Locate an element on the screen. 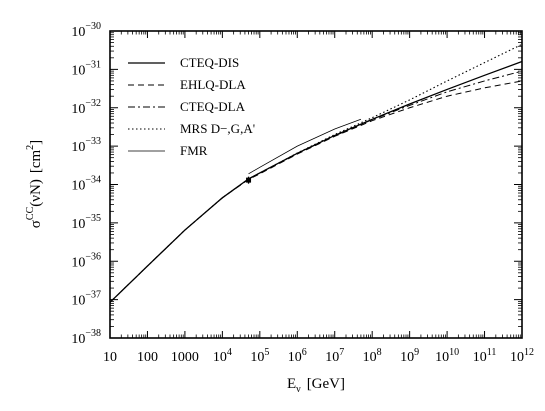 This screenshot has width=545, height=411. x-tick-label: 10¹⁰ is located at coordinates (447, 356).